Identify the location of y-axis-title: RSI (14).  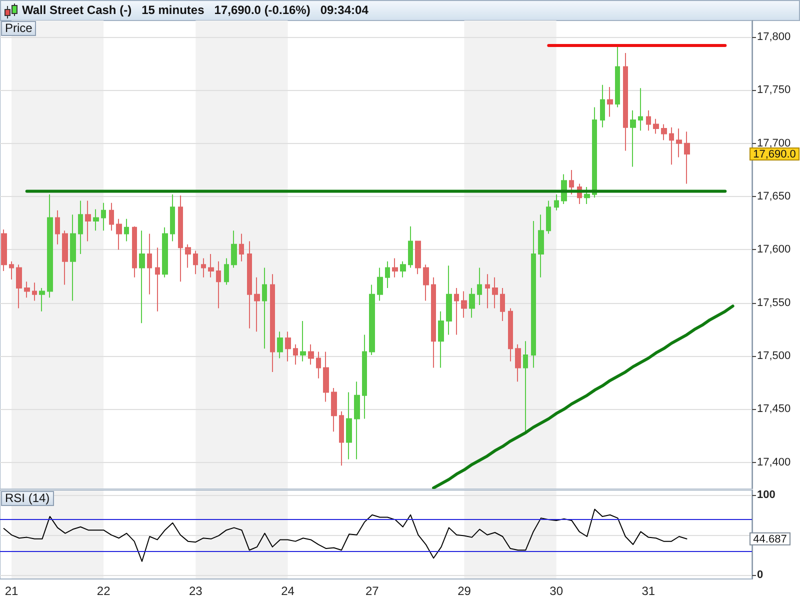
(27, 498).